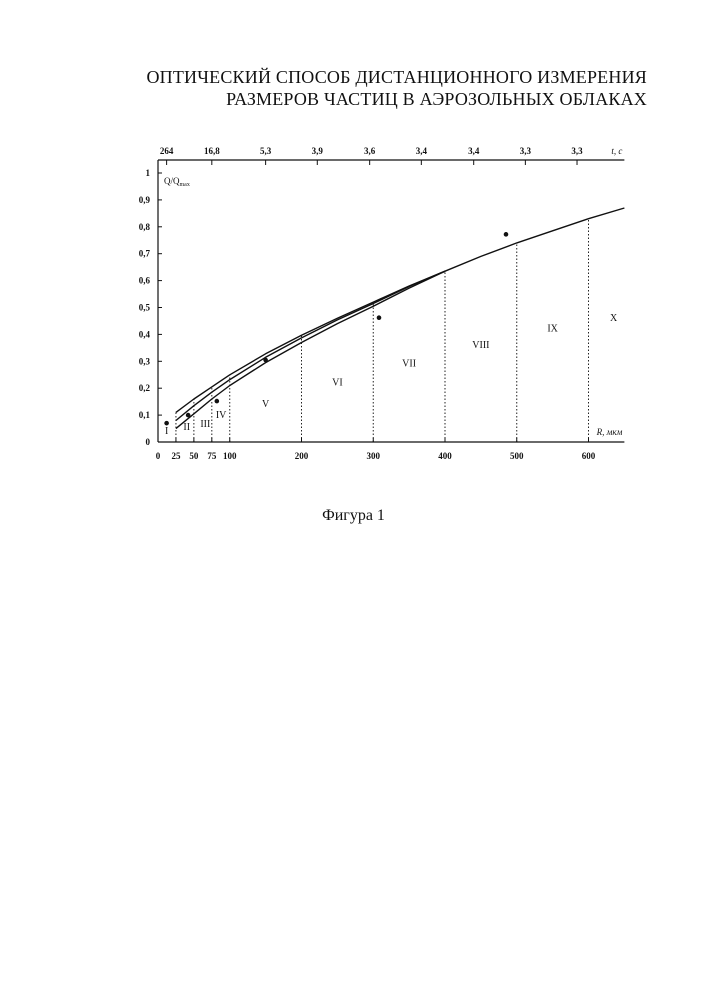 The image size is (707, 1000). I want to click on zone-label: VIII, so click(480, 345).